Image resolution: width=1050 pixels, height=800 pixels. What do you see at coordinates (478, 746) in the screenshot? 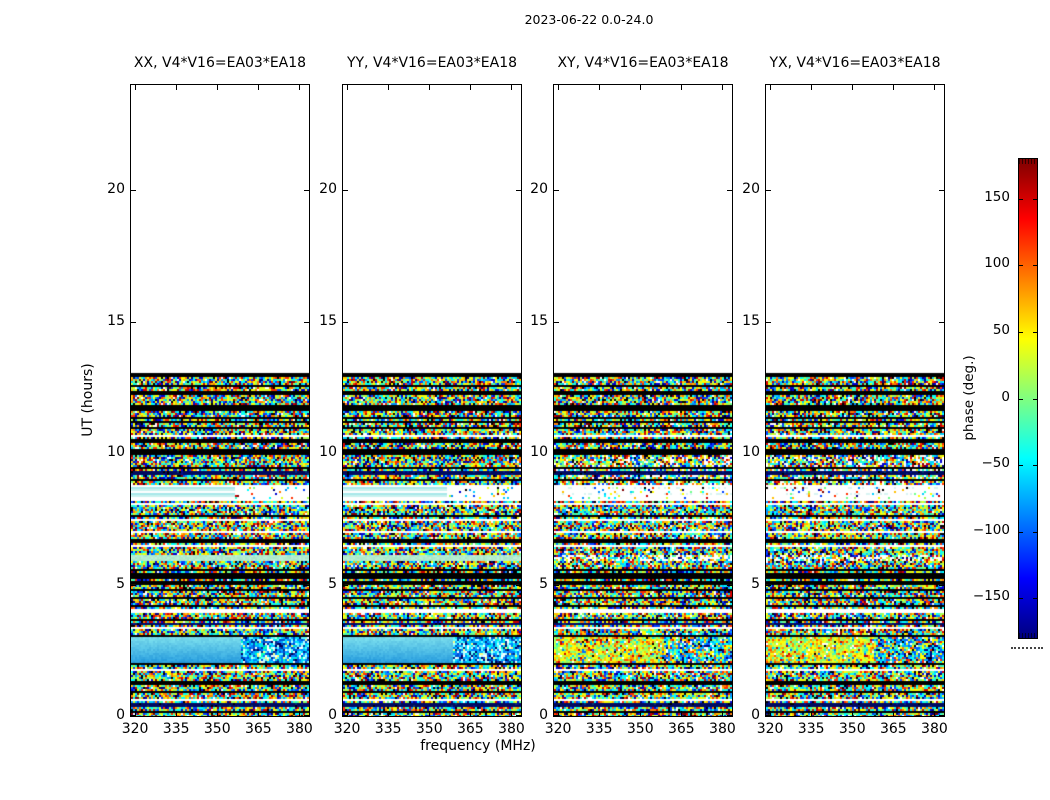
I see `x-axis-label: frequency (MHz)` at bounding box center [478, 746].